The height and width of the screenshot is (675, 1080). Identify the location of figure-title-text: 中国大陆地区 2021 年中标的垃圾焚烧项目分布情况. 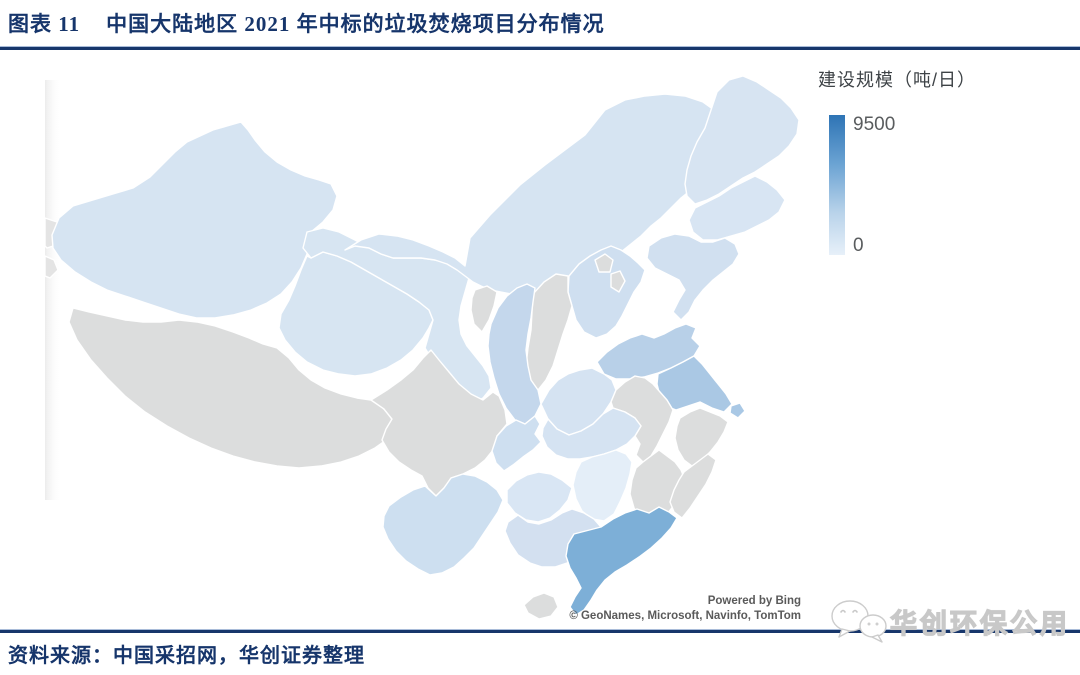
(355, 24).